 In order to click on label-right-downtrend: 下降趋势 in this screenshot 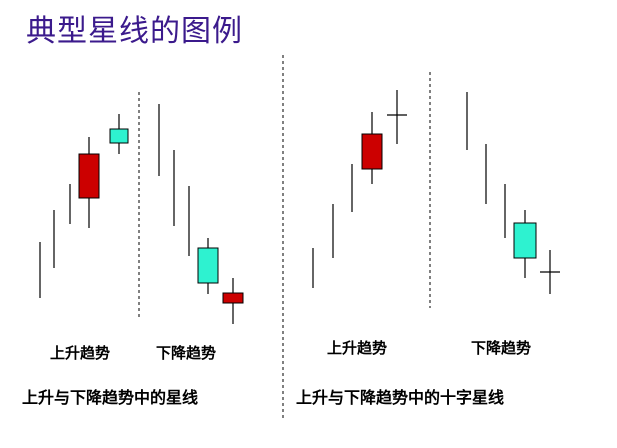, I will do `click(501, 348)`.